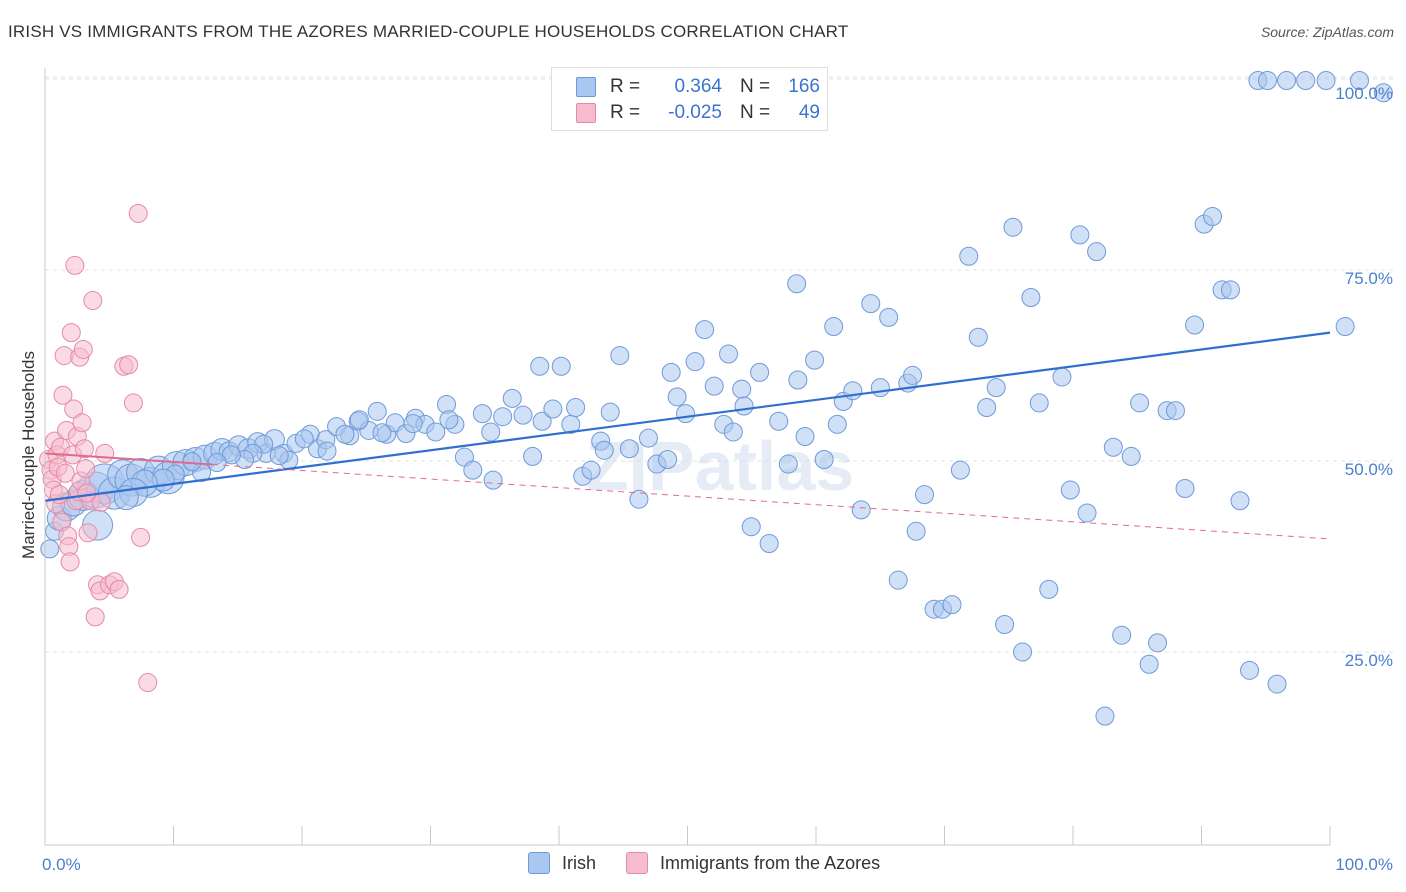 The image size is (1406, 892). I want to click on legend-swatch-irish, so click(586, 87).